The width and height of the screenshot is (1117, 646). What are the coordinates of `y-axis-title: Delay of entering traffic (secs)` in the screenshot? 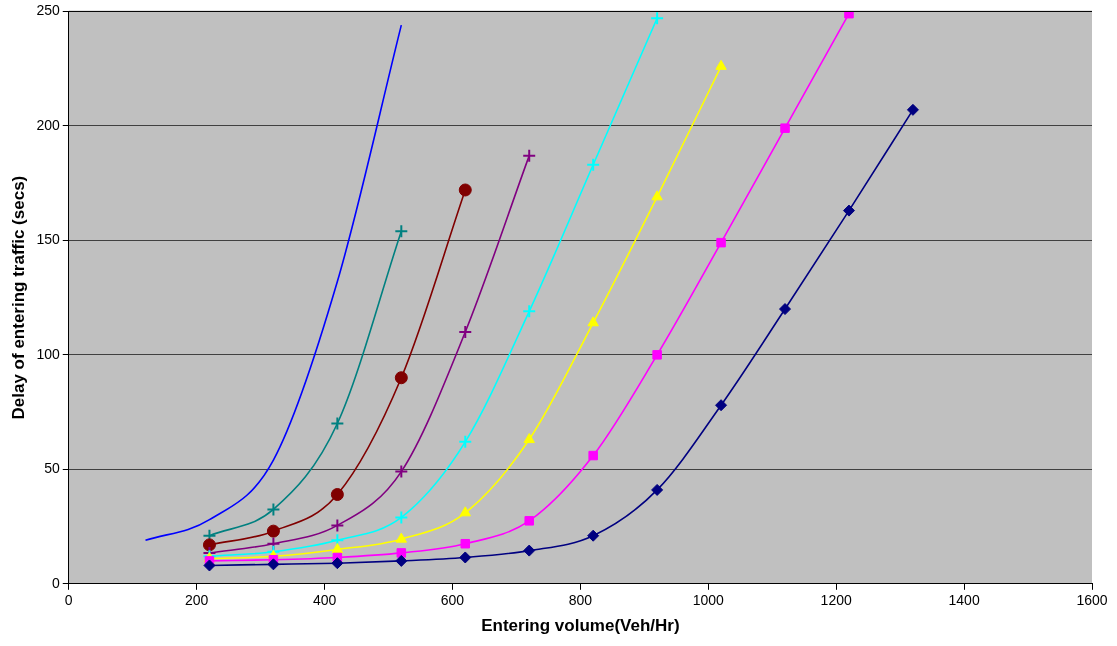 It's located at (18, 297).